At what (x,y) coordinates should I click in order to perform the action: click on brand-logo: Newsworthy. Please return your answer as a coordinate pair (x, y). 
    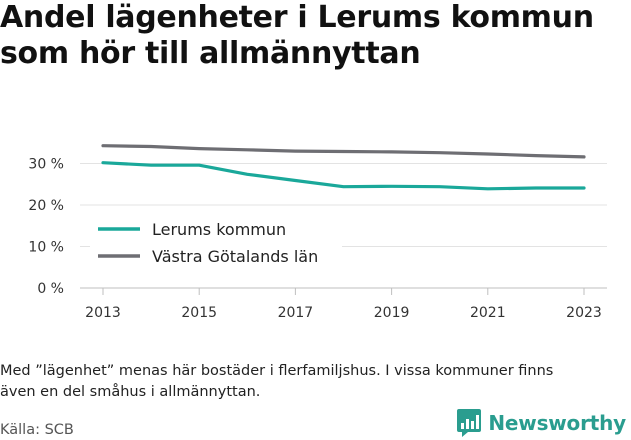
    Looking at the image, I should click on (541, 423).